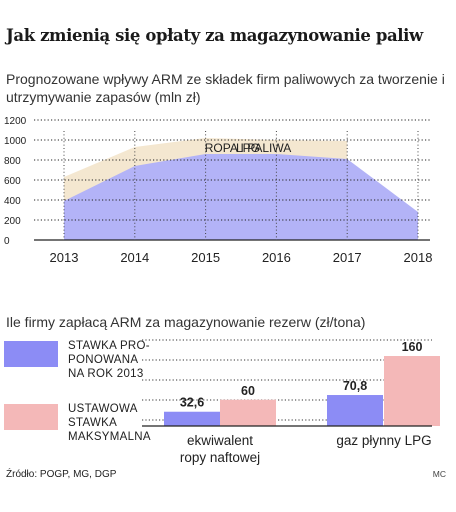 The image size is (456, 512). I want to click on y-tick-label: 200, so click(12, 221).